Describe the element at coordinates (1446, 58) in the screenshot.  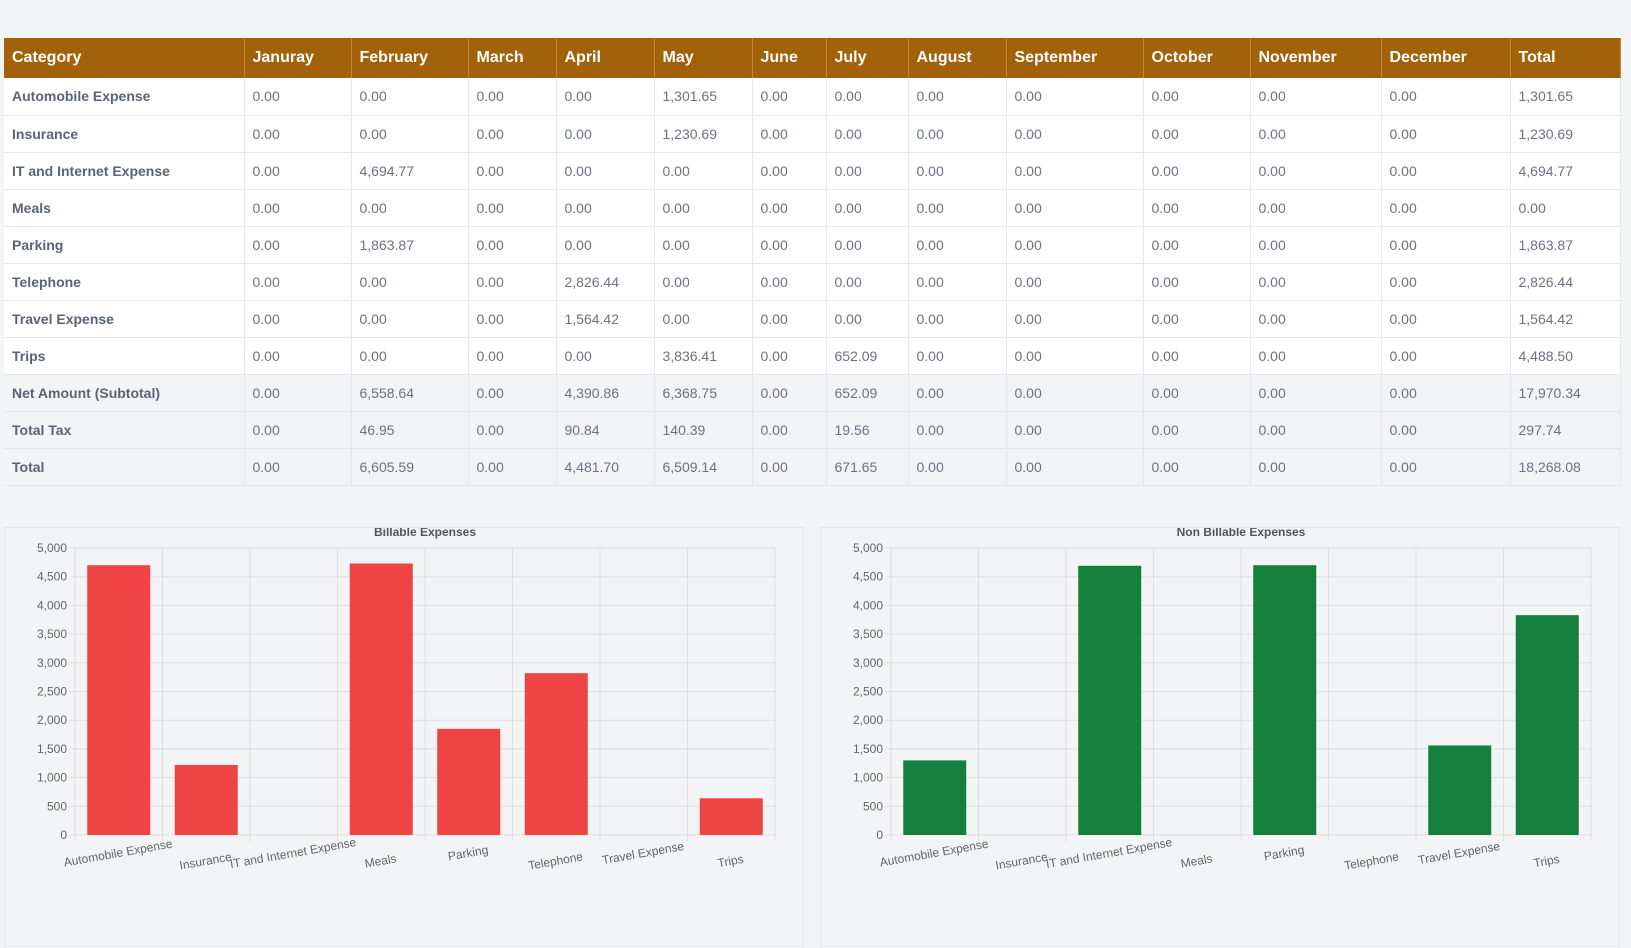
I see `column-header: December` at that location.